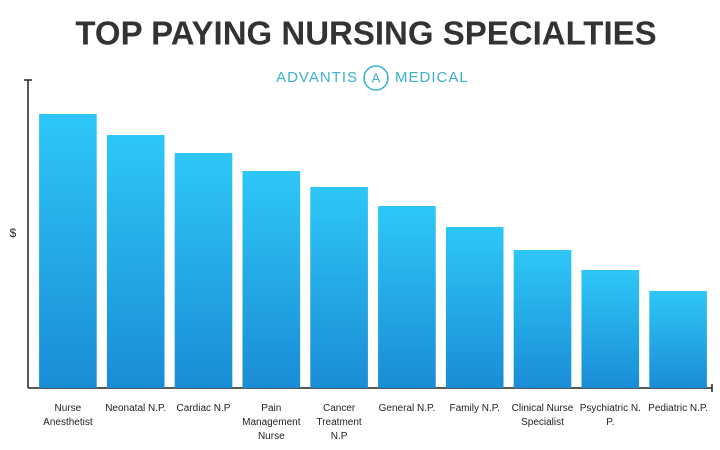  Describe the element at coordinates (204, 408) in the screenshot. I see `x-tick-label: Cardiac N.P` at that location.